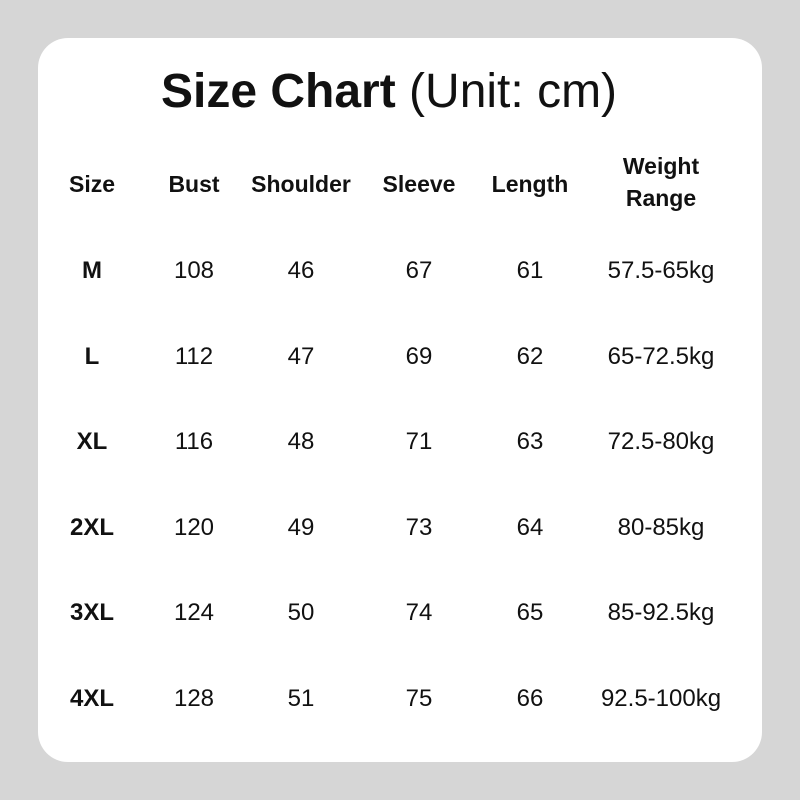 This screenshot has width=800, height=800. What do you see at coordinates (301, 612) in the screenshot?
I see `table-cell: 50` at bounding box center [301, 612].